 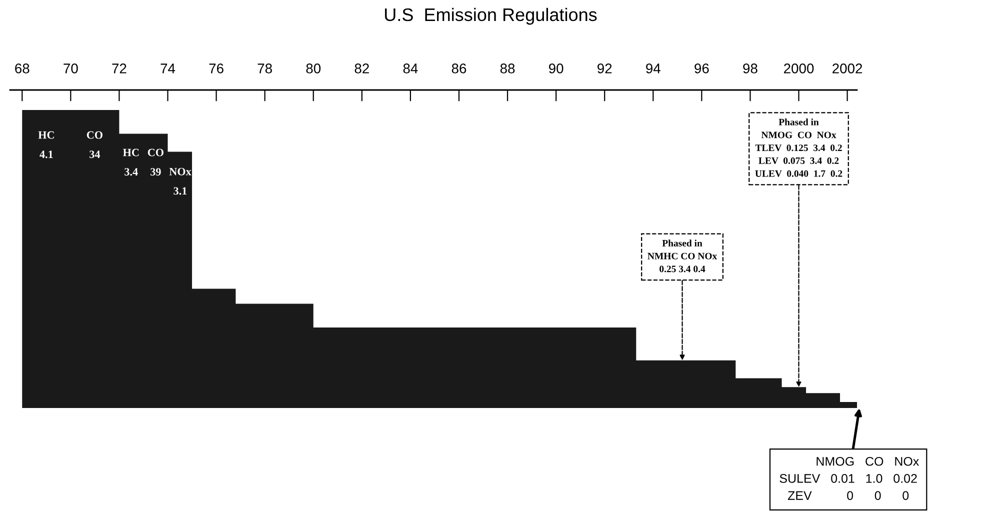 I want to click on x-tick-label: 84, so click(x=410, y=69).